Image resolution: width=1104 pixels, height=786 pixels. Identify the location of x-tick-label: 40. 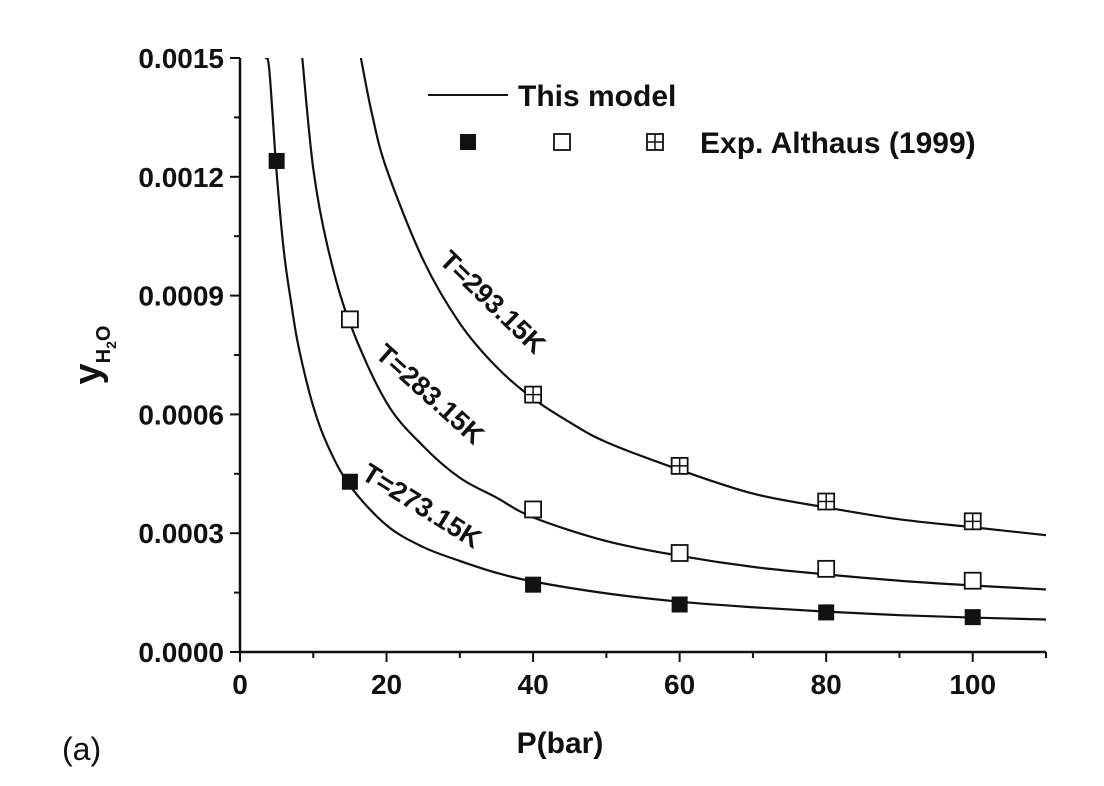
(533, 684).